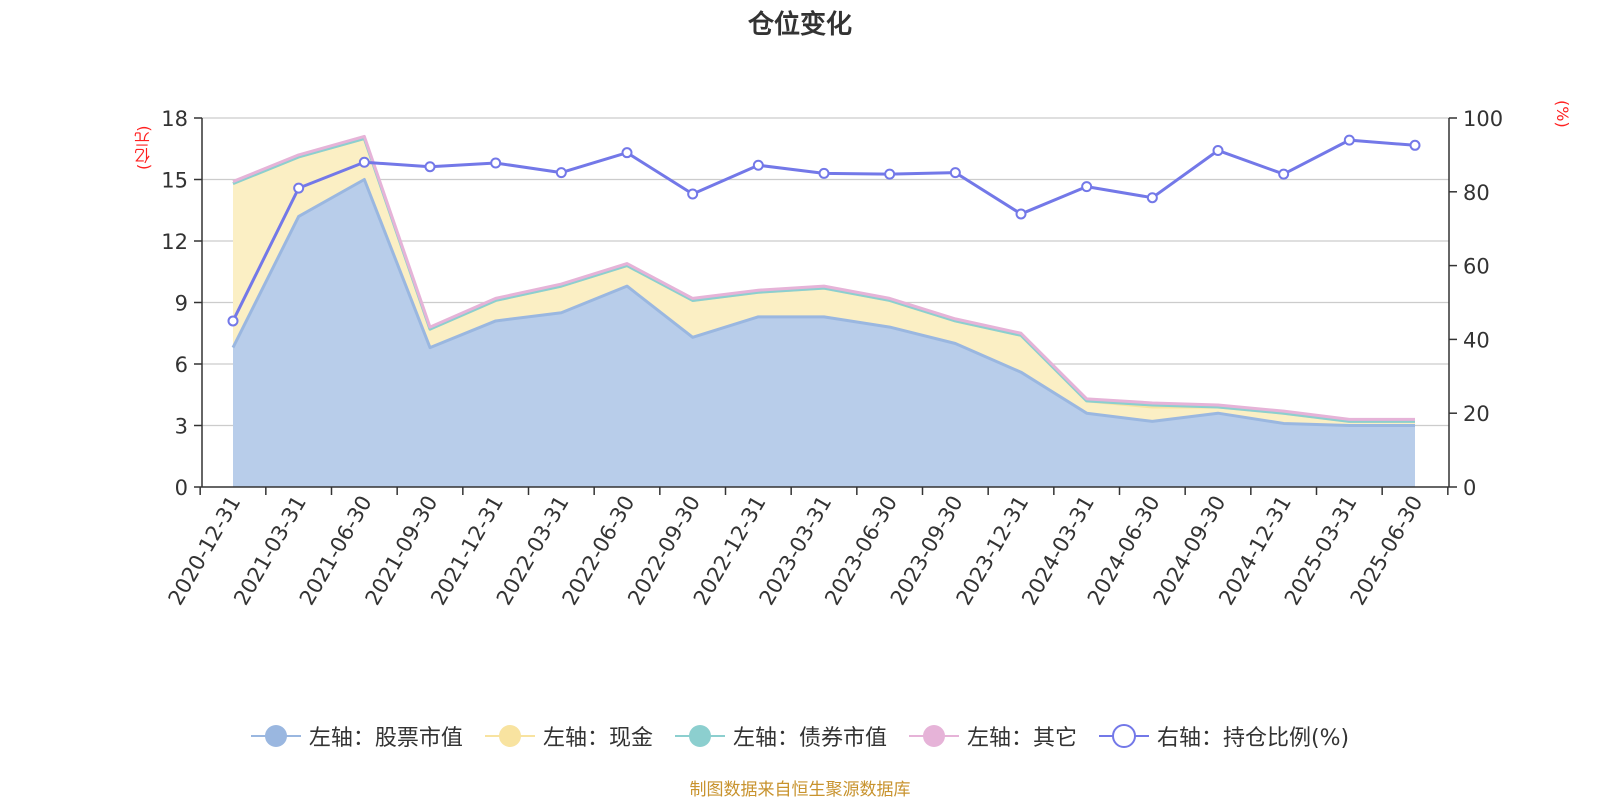  I want to click on legend-item-stock: 左轴：股票市值, so click(356, 736).